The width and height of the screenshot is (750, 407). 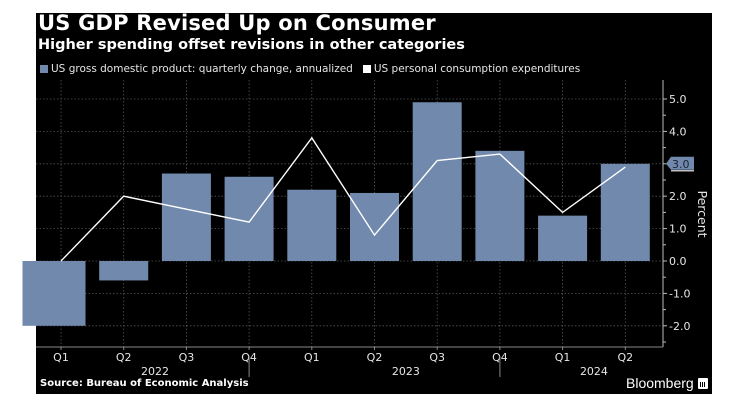 What do you see at coordinates (660, 383) in the screenshot?
I see `brand-label: Bloomberg` at bounding box center [660, 383].